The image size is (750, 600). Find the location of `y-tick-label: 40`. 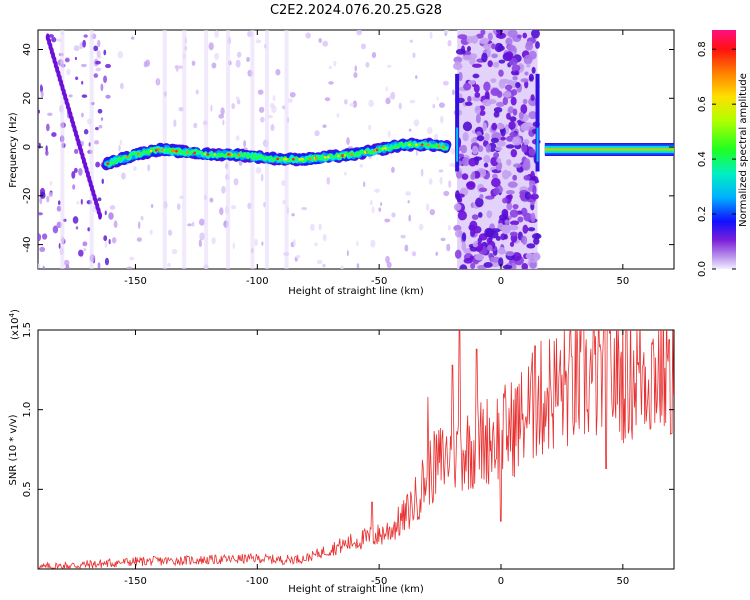

y-tick-label: 40 is located at coordinates (27, 49).